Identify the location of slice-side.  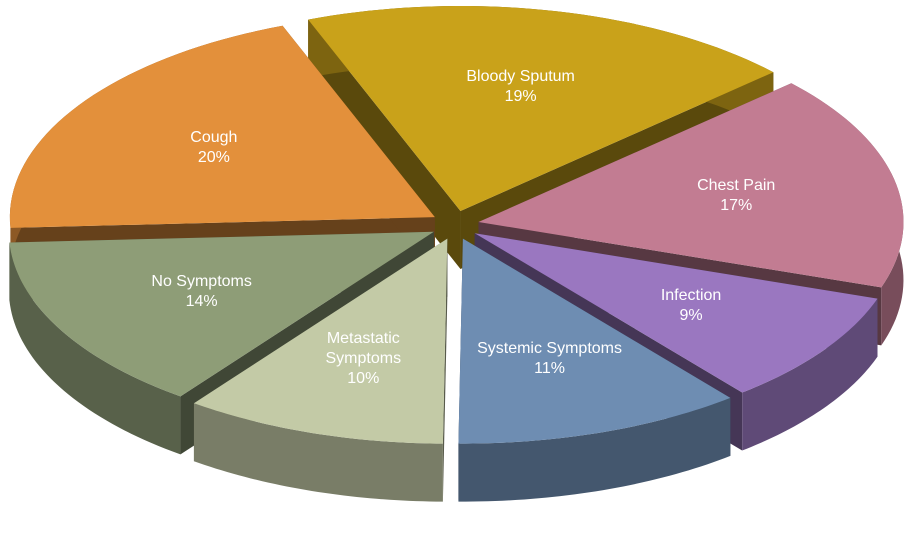
(445, 370).